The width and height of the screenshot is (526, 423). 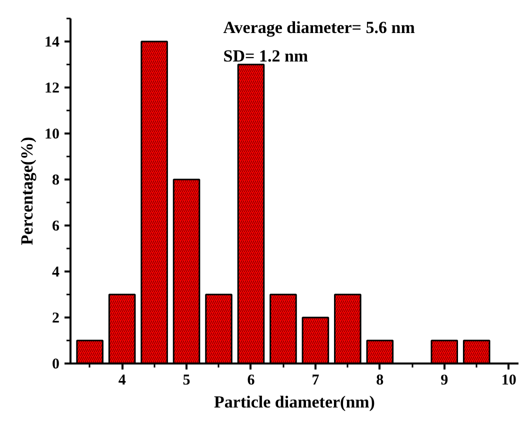 What do you see at coordinates (52, 88) in the screenshot?
I see `y-tick-label: 12` at bounding box center [52, 88].